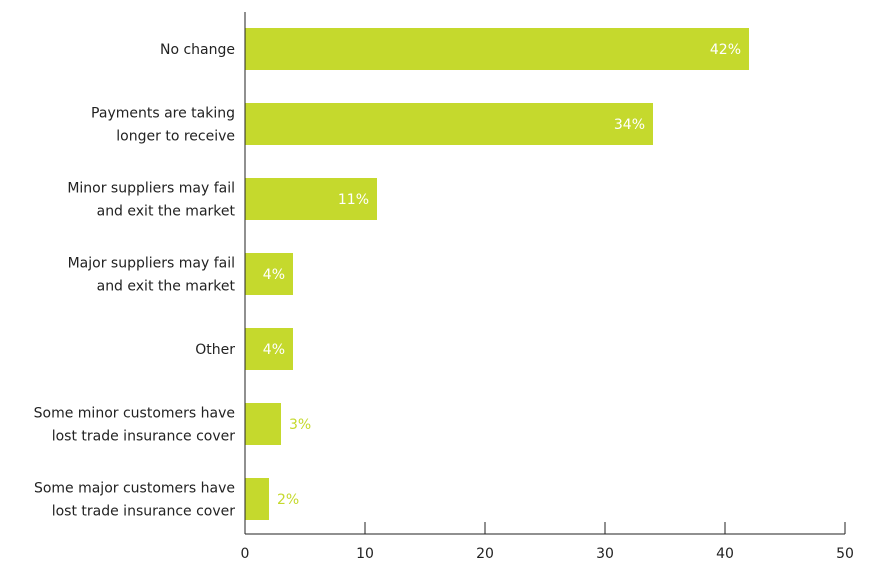 The width and height of the screenshot is (872, 565). Describe the element at coordinates (134, 414) in the screenshot. I see `category-label-line: Some minor customers have` at that location.